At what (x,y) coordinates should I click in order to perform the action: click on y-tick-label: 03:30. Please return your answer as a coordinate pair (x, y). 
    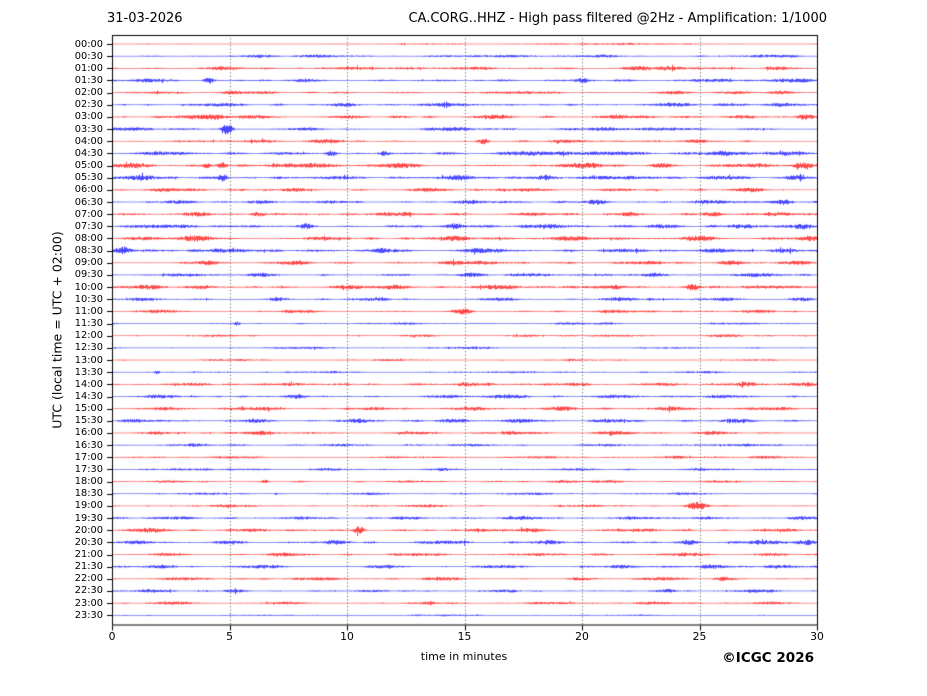
    Looking at the image, I should click on (88, 129).